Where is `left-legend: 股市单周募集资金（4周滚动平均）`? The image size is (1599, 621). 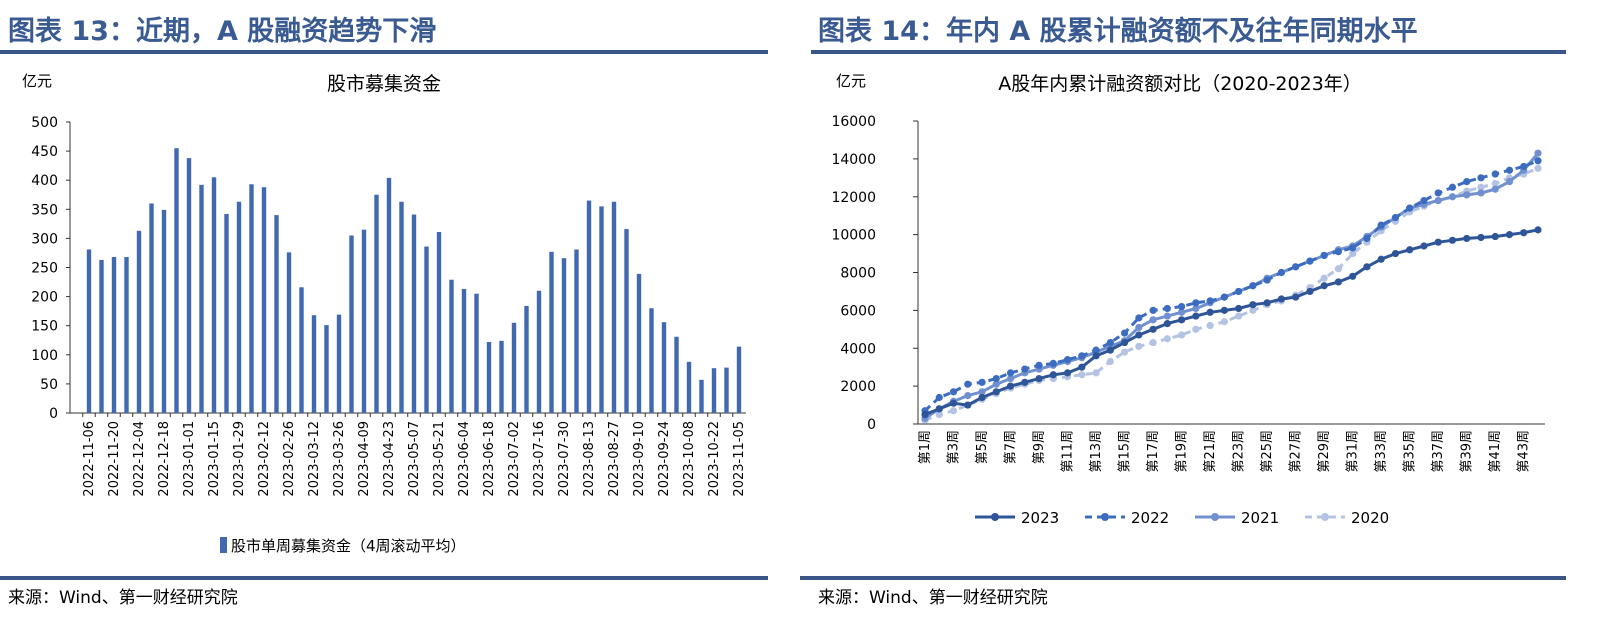
left-legend: 股市单周募集资金（4周滚动平均） is located at coordinates (343, 546).